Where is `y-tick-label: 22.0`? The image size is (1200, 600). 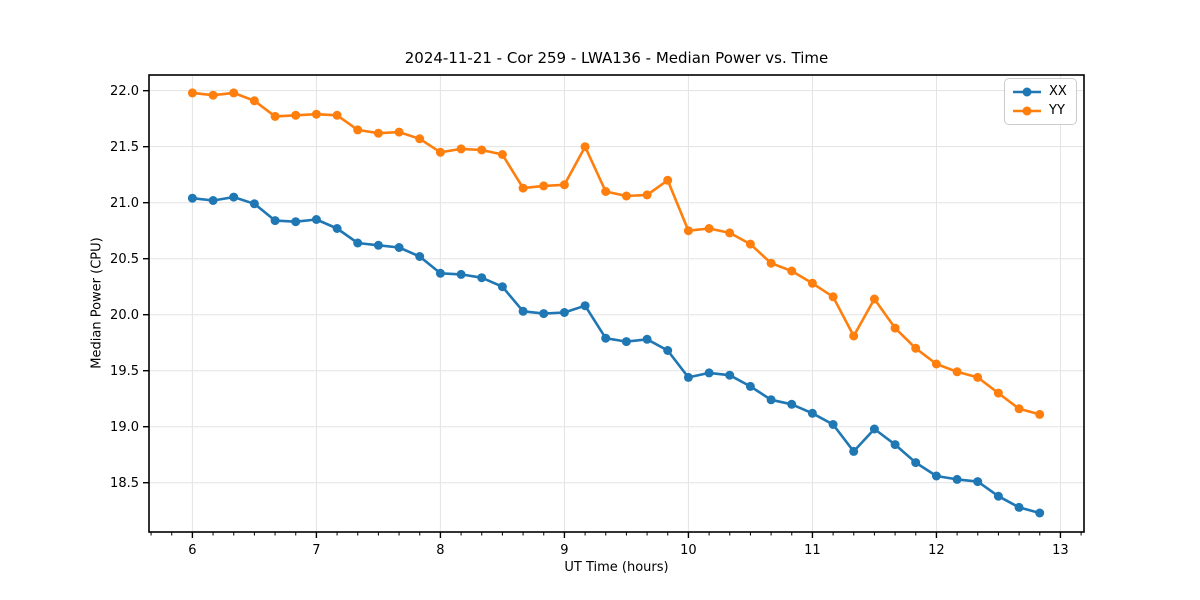 y-tick-label: 22.0 is located at coordinates (124, 91).